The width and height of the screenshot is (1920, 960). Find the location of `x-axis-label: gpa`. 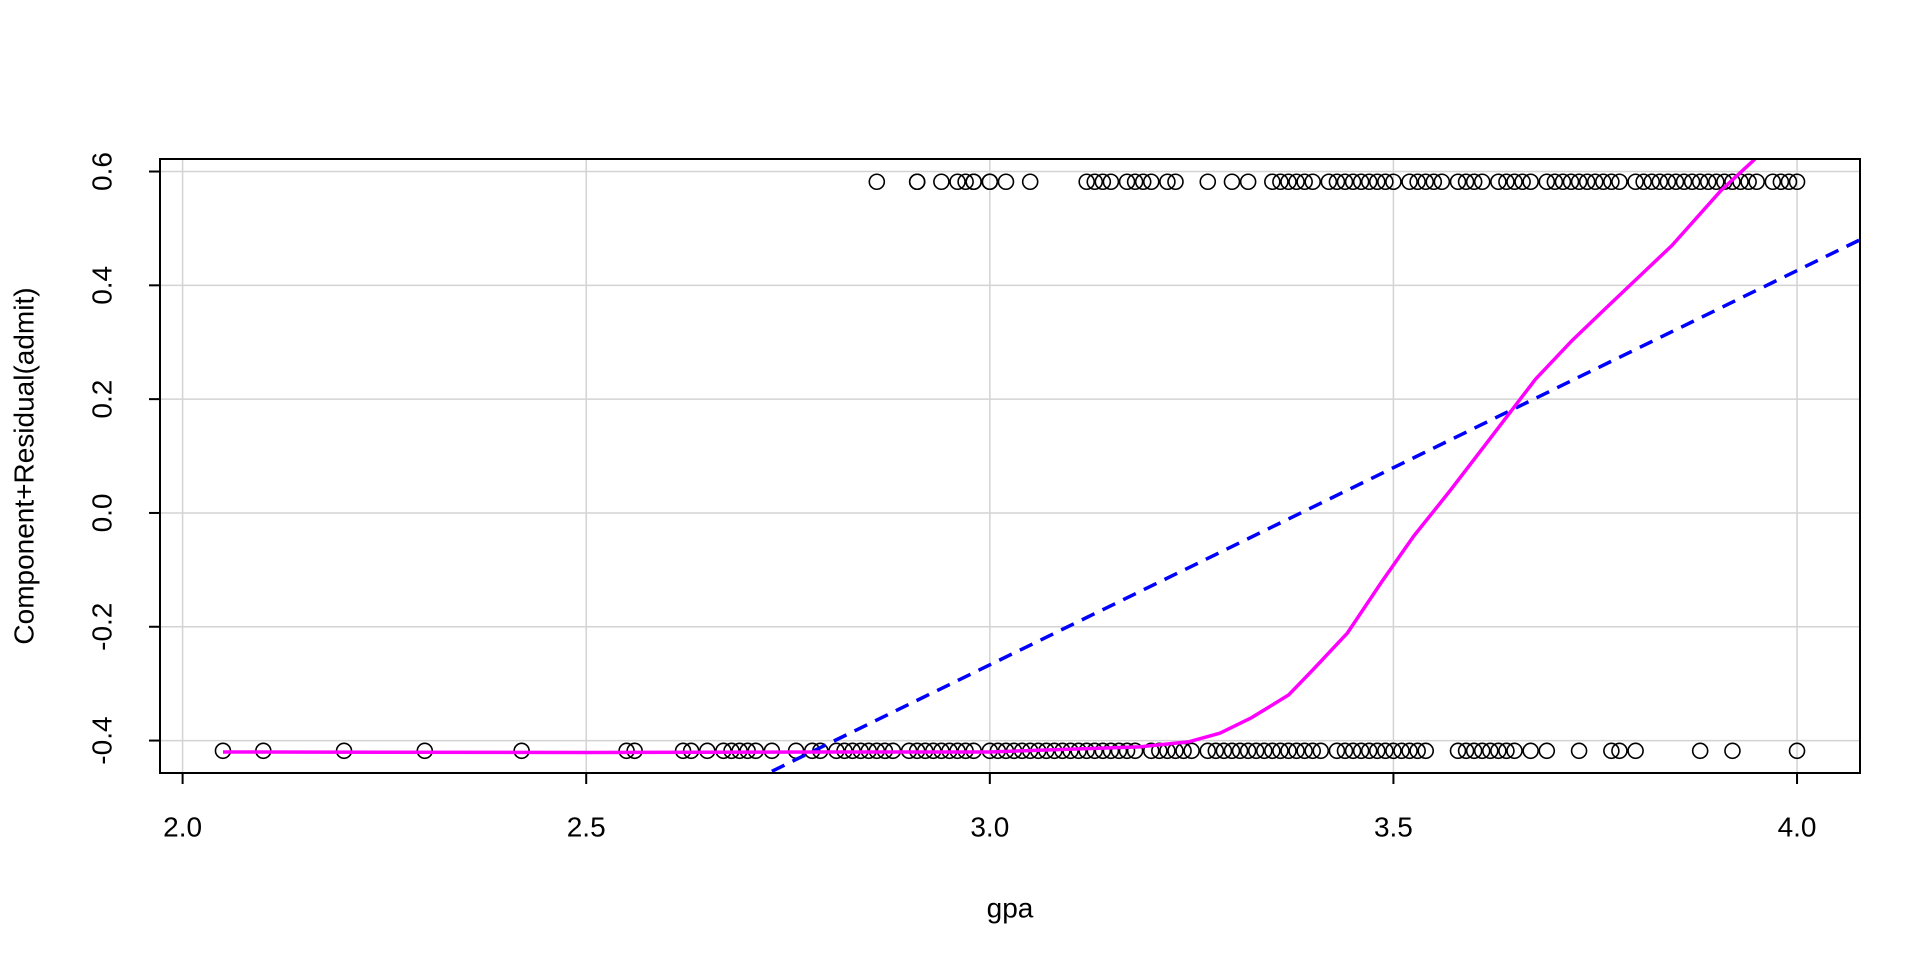

x-axis-label: gpa is located at coordinates (1010, 907).